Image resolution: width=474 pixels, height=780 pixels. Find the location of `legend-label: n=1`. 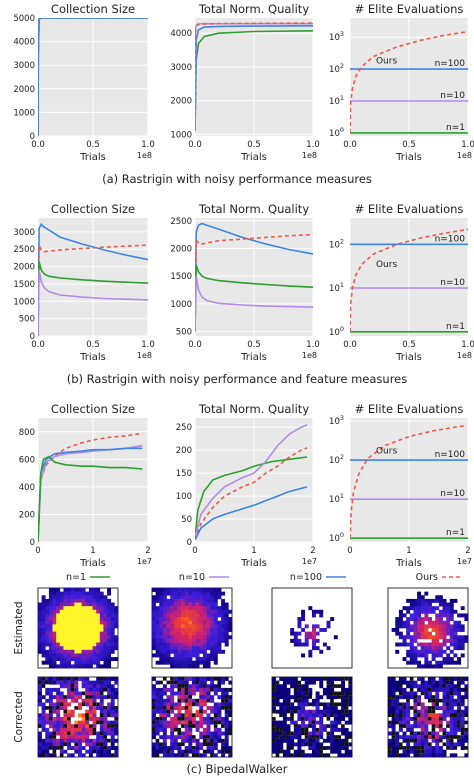

legend-label: n=1 is located at coordinates (76, 577).